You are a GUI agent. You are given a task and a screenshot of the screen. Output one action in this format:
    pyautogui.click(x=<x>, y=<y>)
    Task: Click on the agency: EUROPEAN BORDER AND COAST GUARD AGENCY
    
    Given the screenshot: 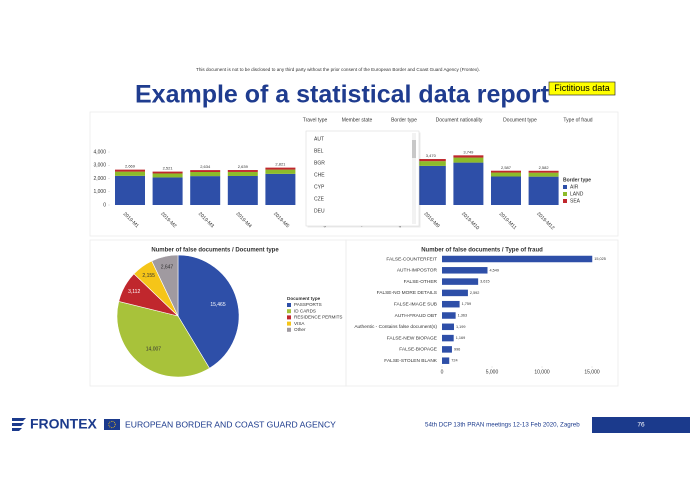 What is the action you would take?
    pyautogui.click(x=230, y=424)
    